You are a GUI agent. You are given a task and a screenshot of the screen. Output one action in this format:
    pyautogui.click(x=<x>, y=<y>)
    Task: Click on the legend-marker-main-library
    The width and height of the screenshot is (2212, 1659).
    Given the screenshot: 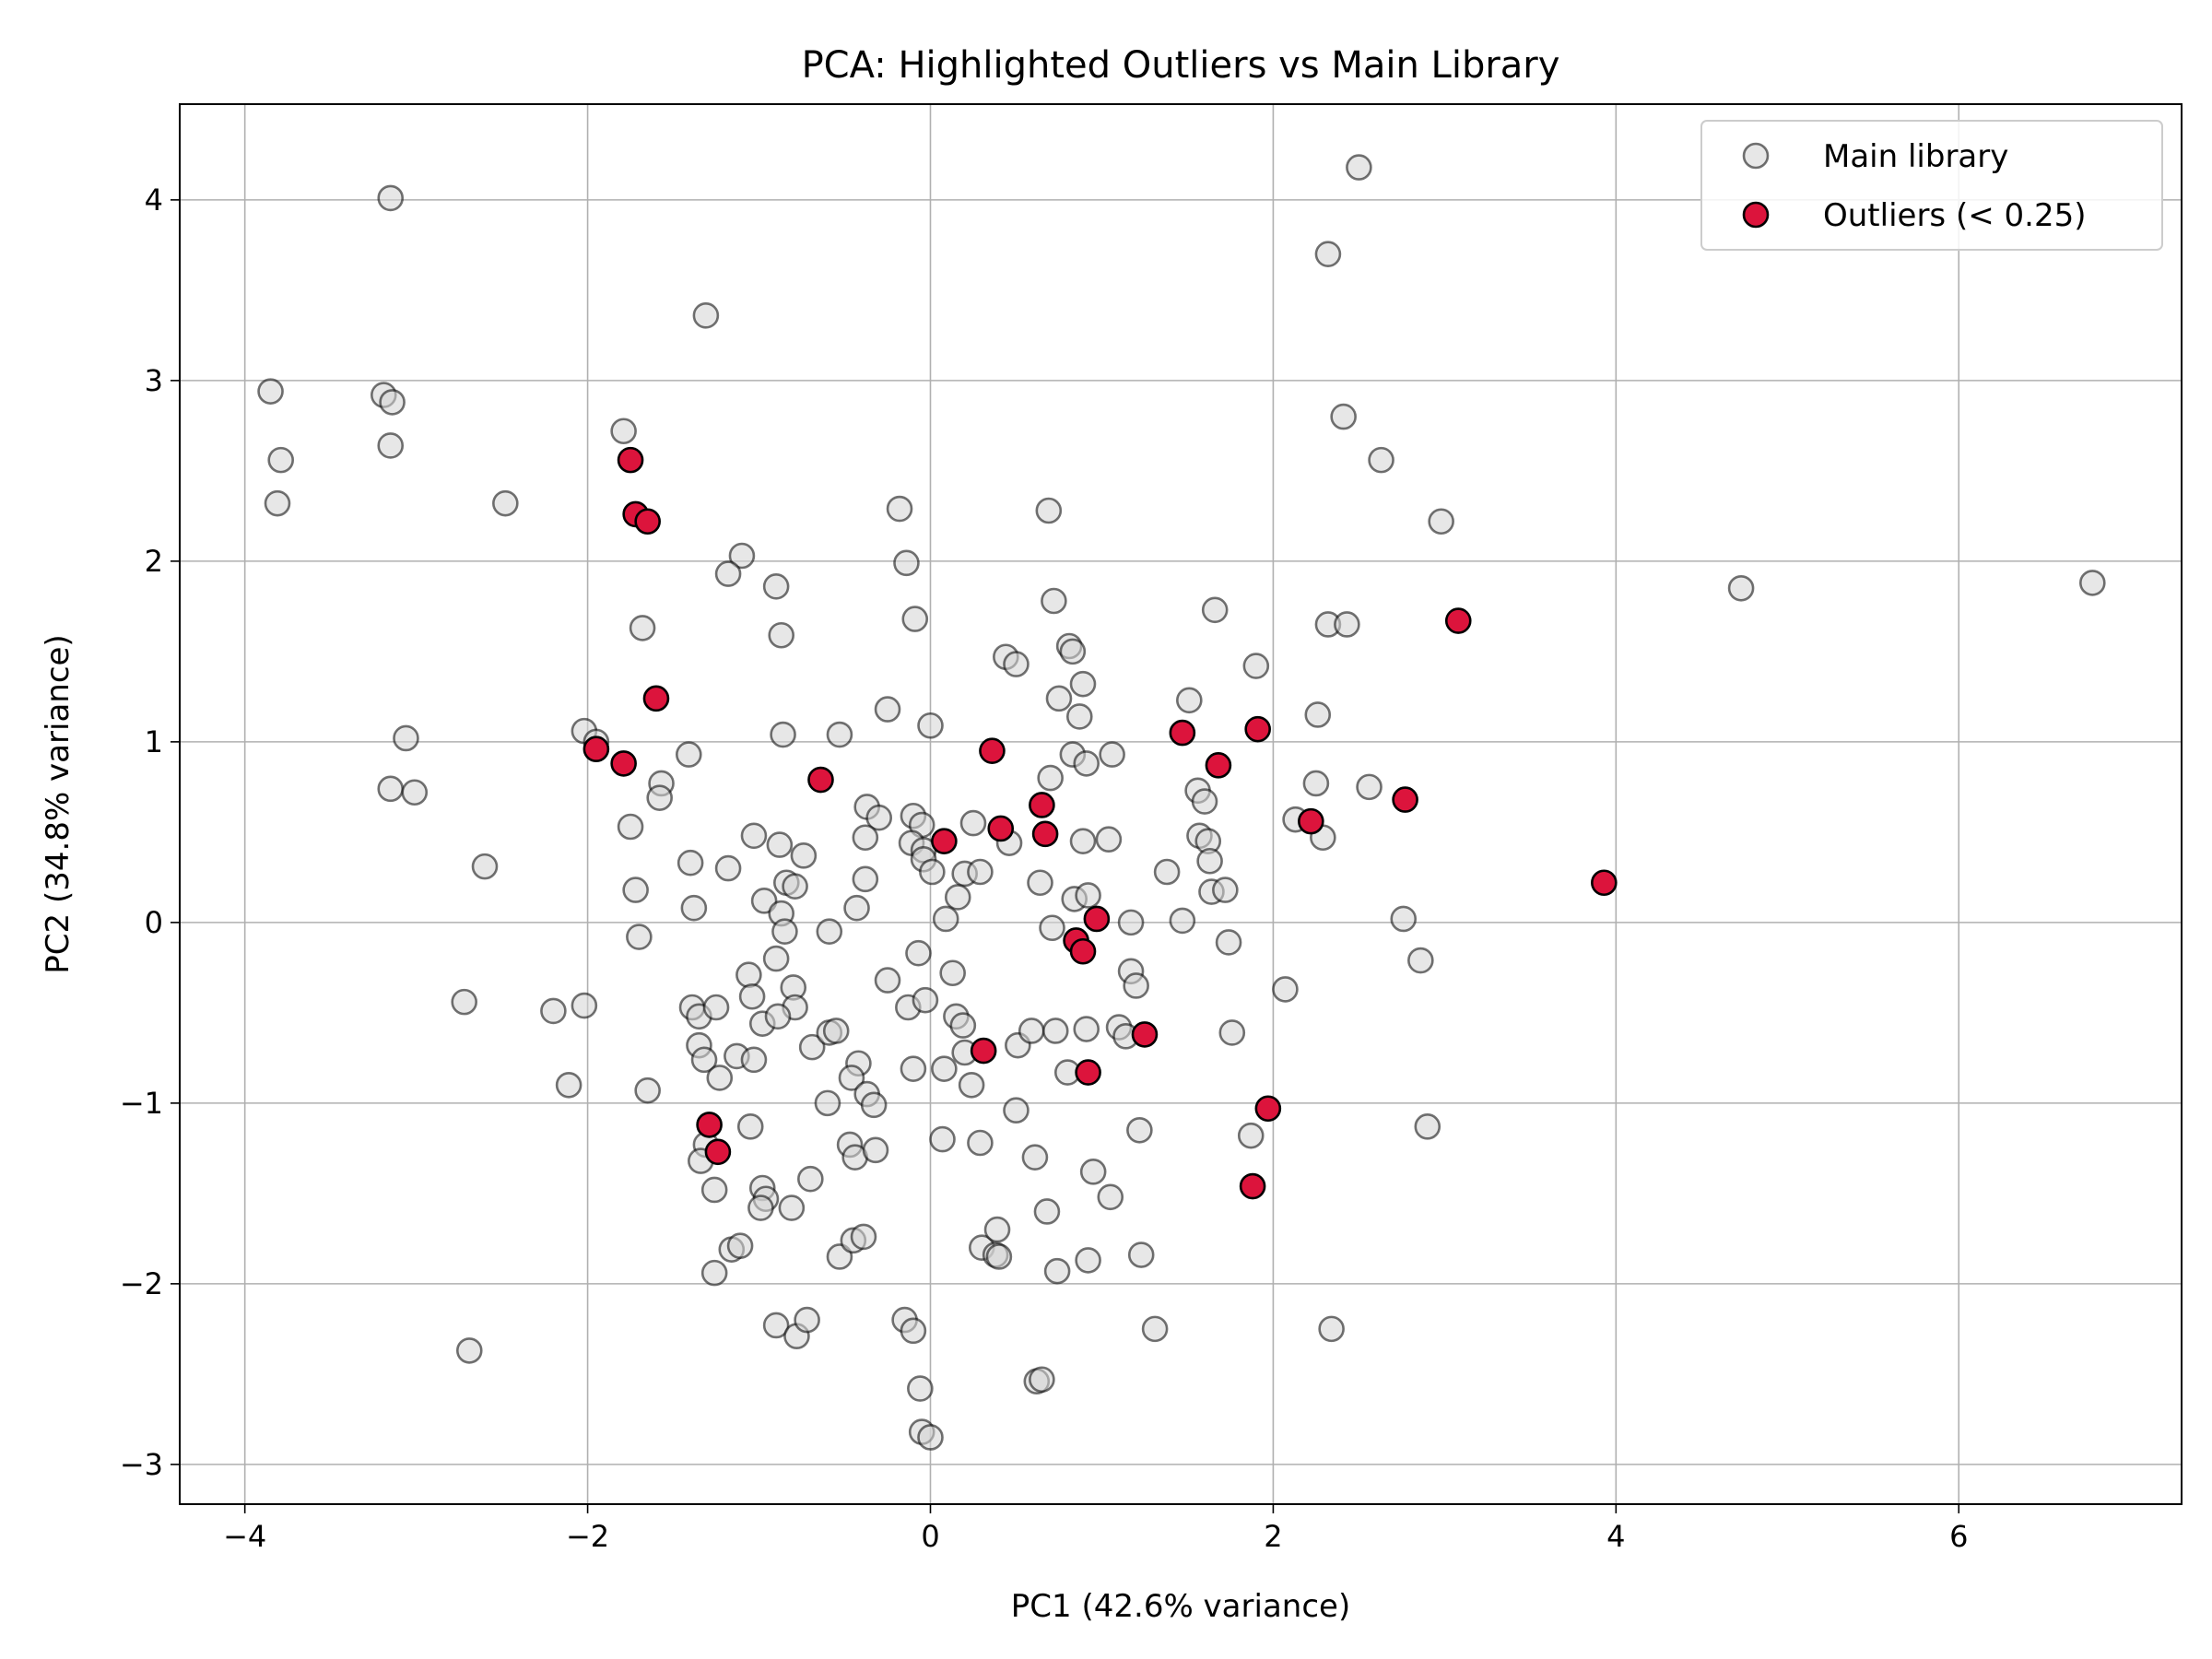 What is the action you would take?
    pyautogui.click(x=1756, y=156)
    